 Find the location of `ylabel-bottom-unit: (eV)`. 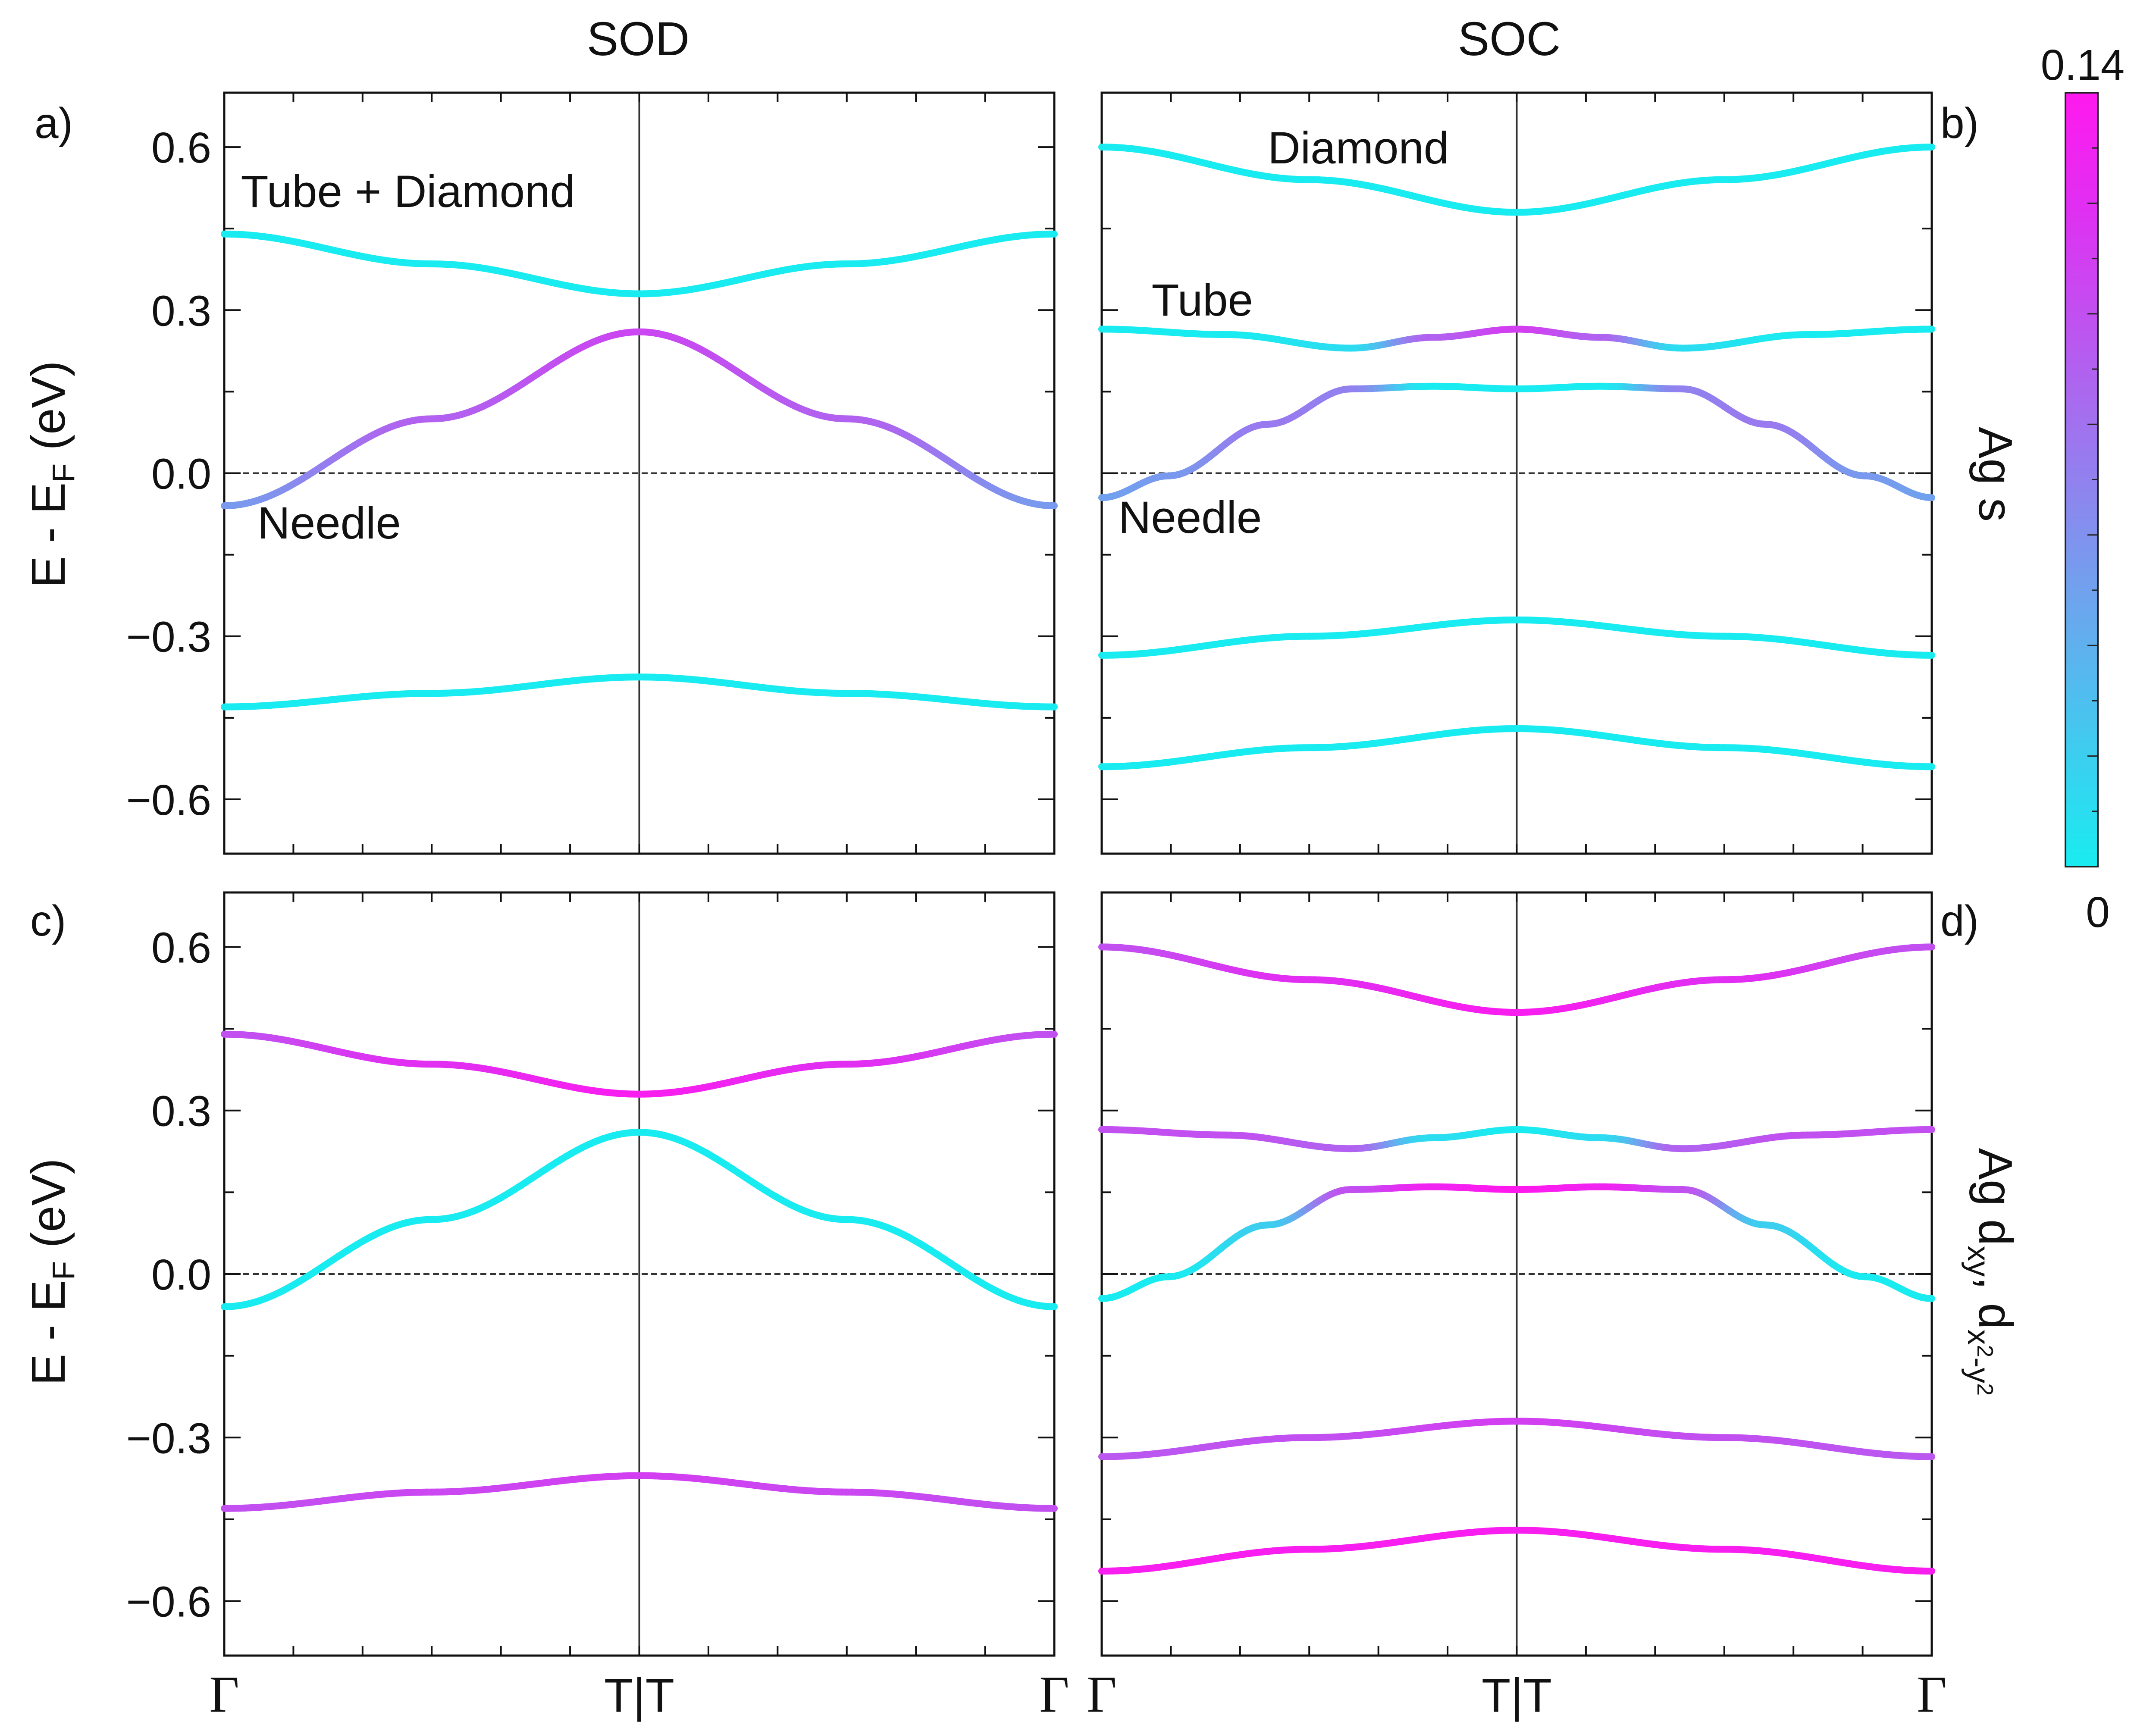

ylabel-bottom-unit: (eV) is located at coordinates (48, 1209).